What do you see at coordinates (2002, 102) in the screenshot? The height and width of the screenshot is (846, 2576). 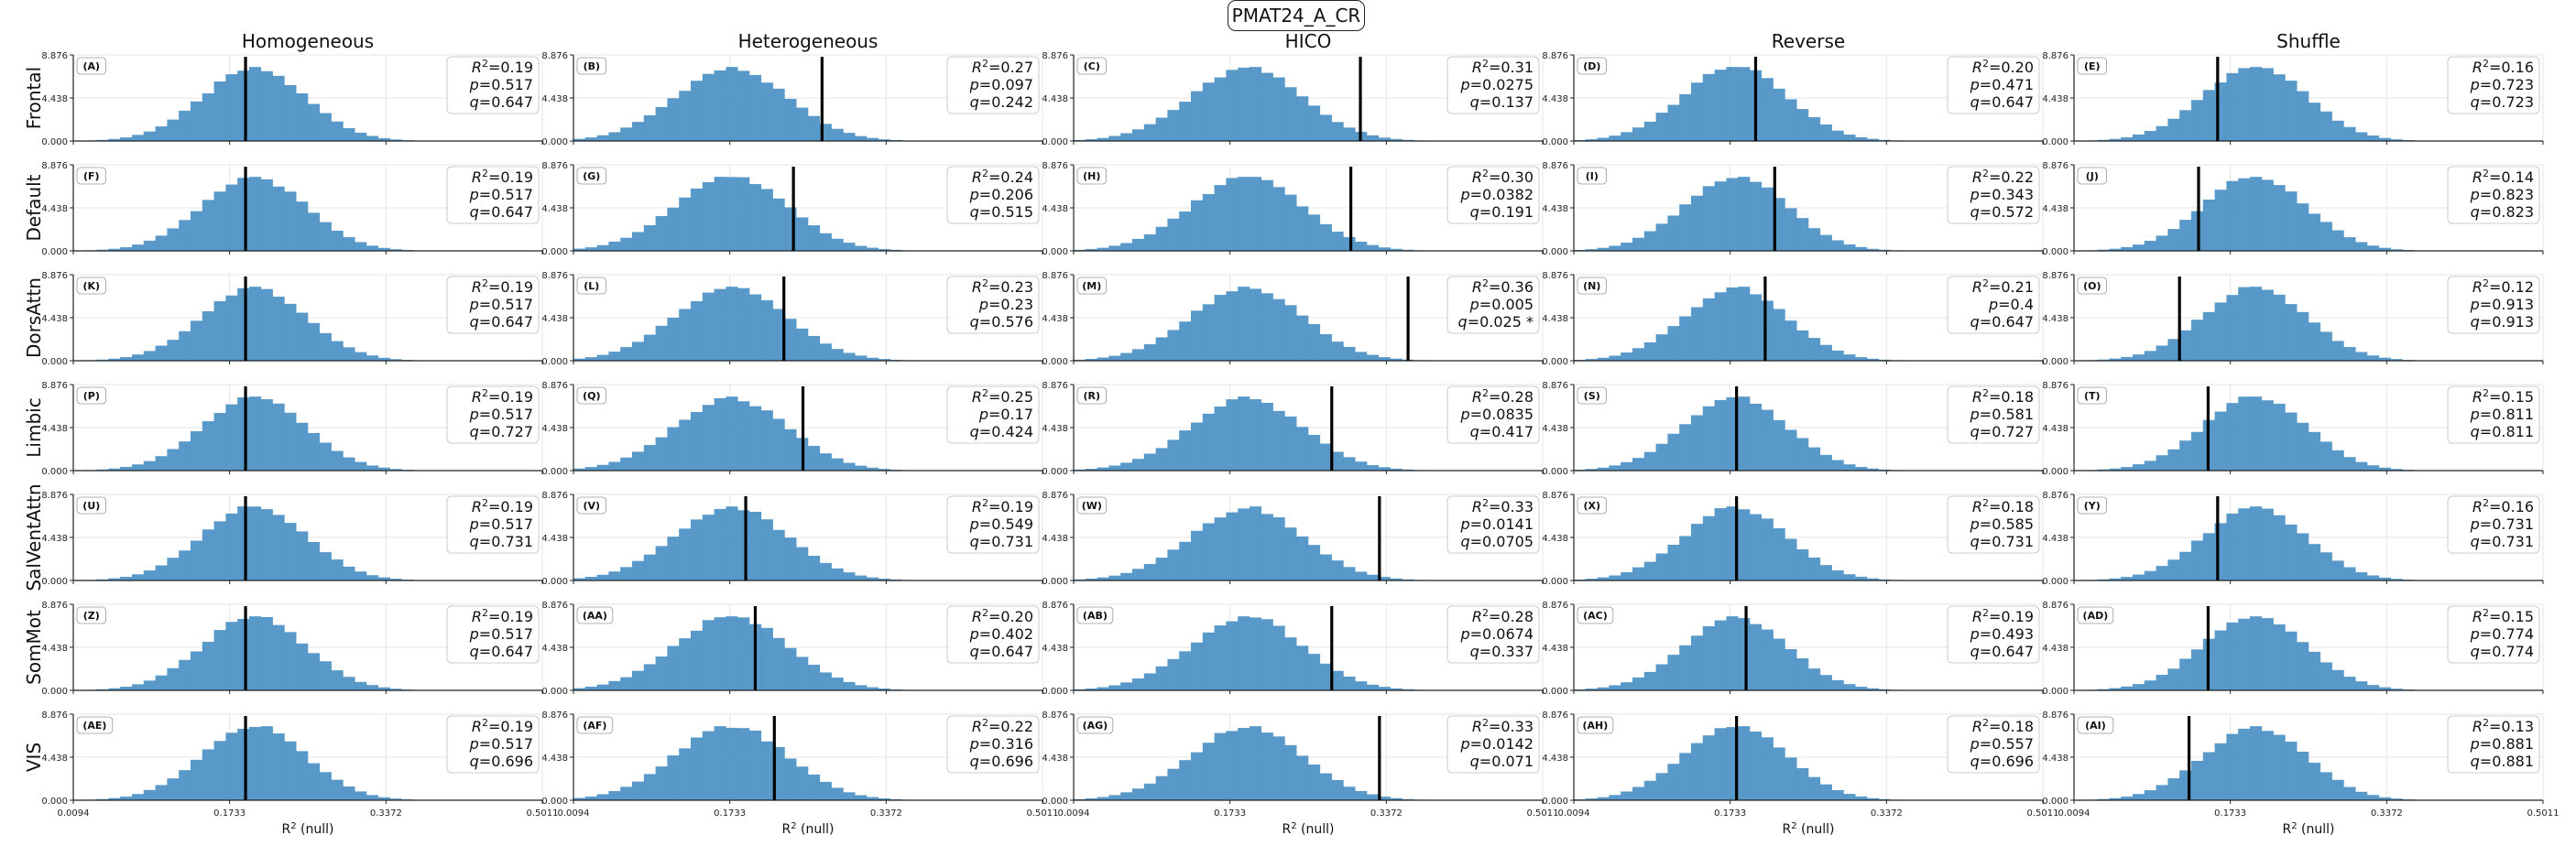 I see `stats-q: q=0.647` at bounding box center [2002, 102].